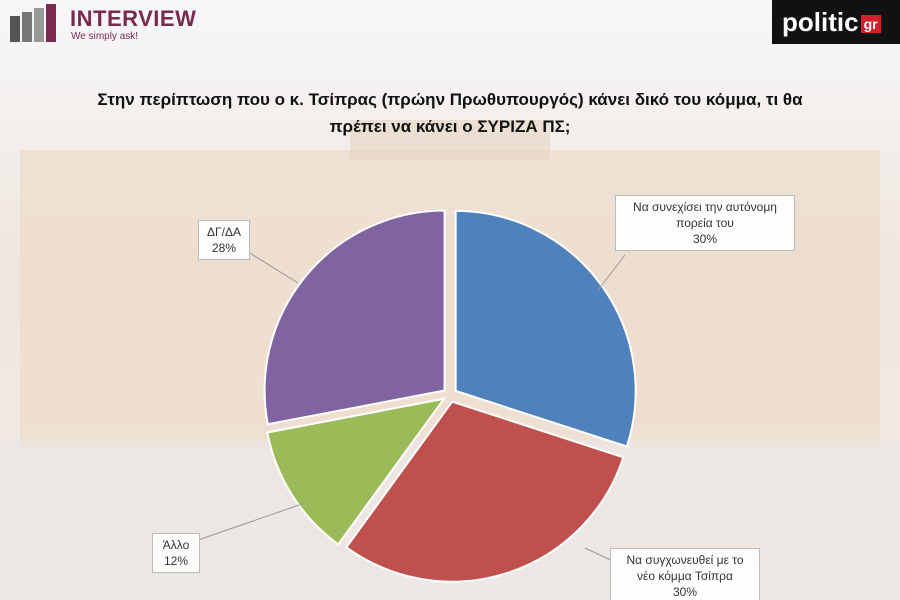  I want to click on site-logo: politic gr, so click(836, 22).